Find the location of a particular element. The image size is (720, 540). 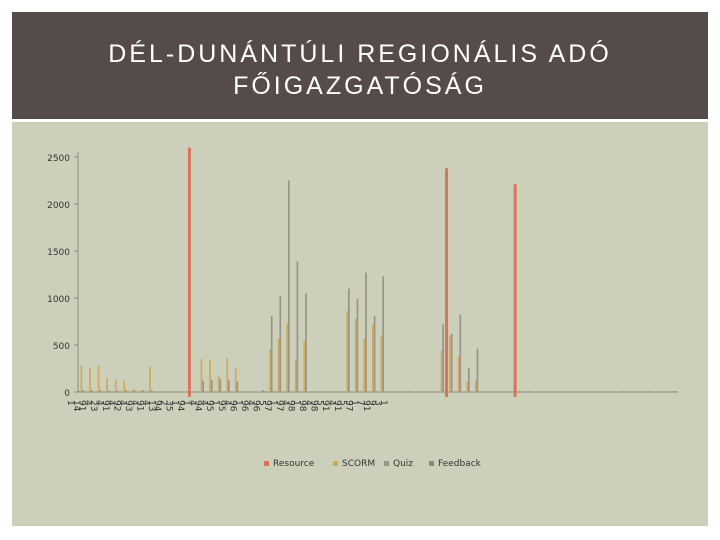

legend-label-resource: Resource is located at coordinates (294, 464).